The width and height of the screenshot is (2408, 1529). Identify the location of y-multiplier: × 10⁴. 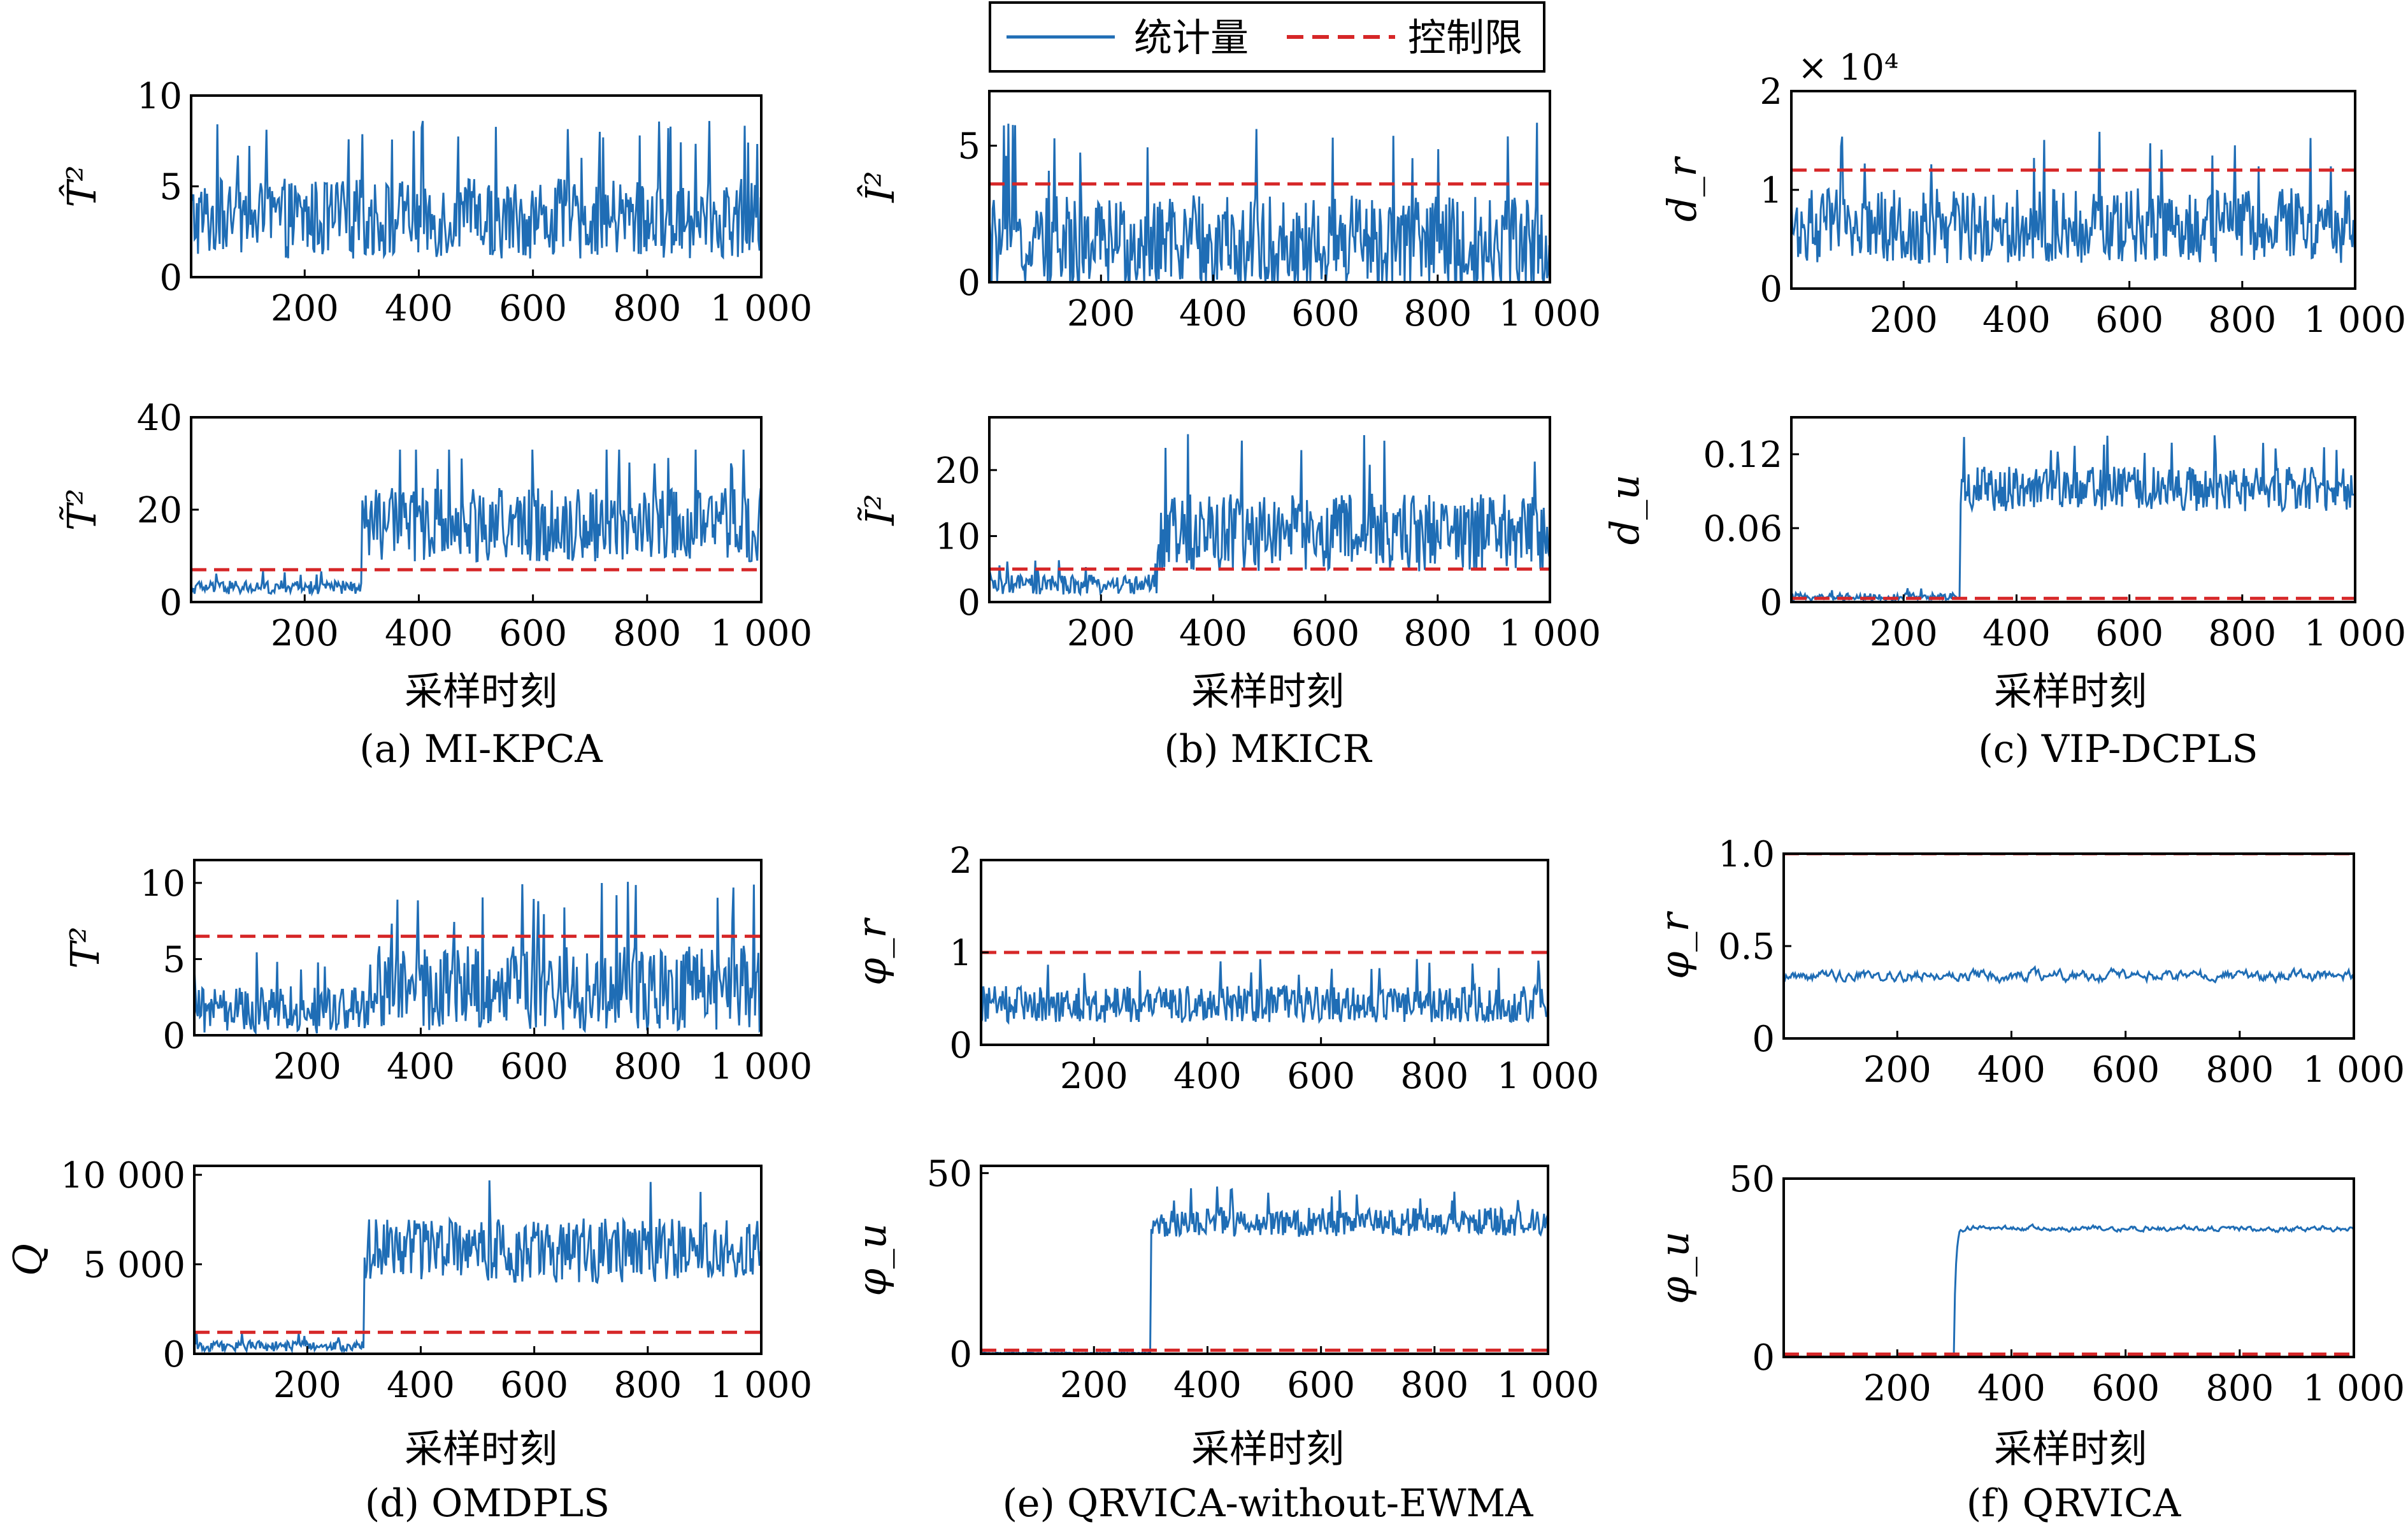
(1848, 68).